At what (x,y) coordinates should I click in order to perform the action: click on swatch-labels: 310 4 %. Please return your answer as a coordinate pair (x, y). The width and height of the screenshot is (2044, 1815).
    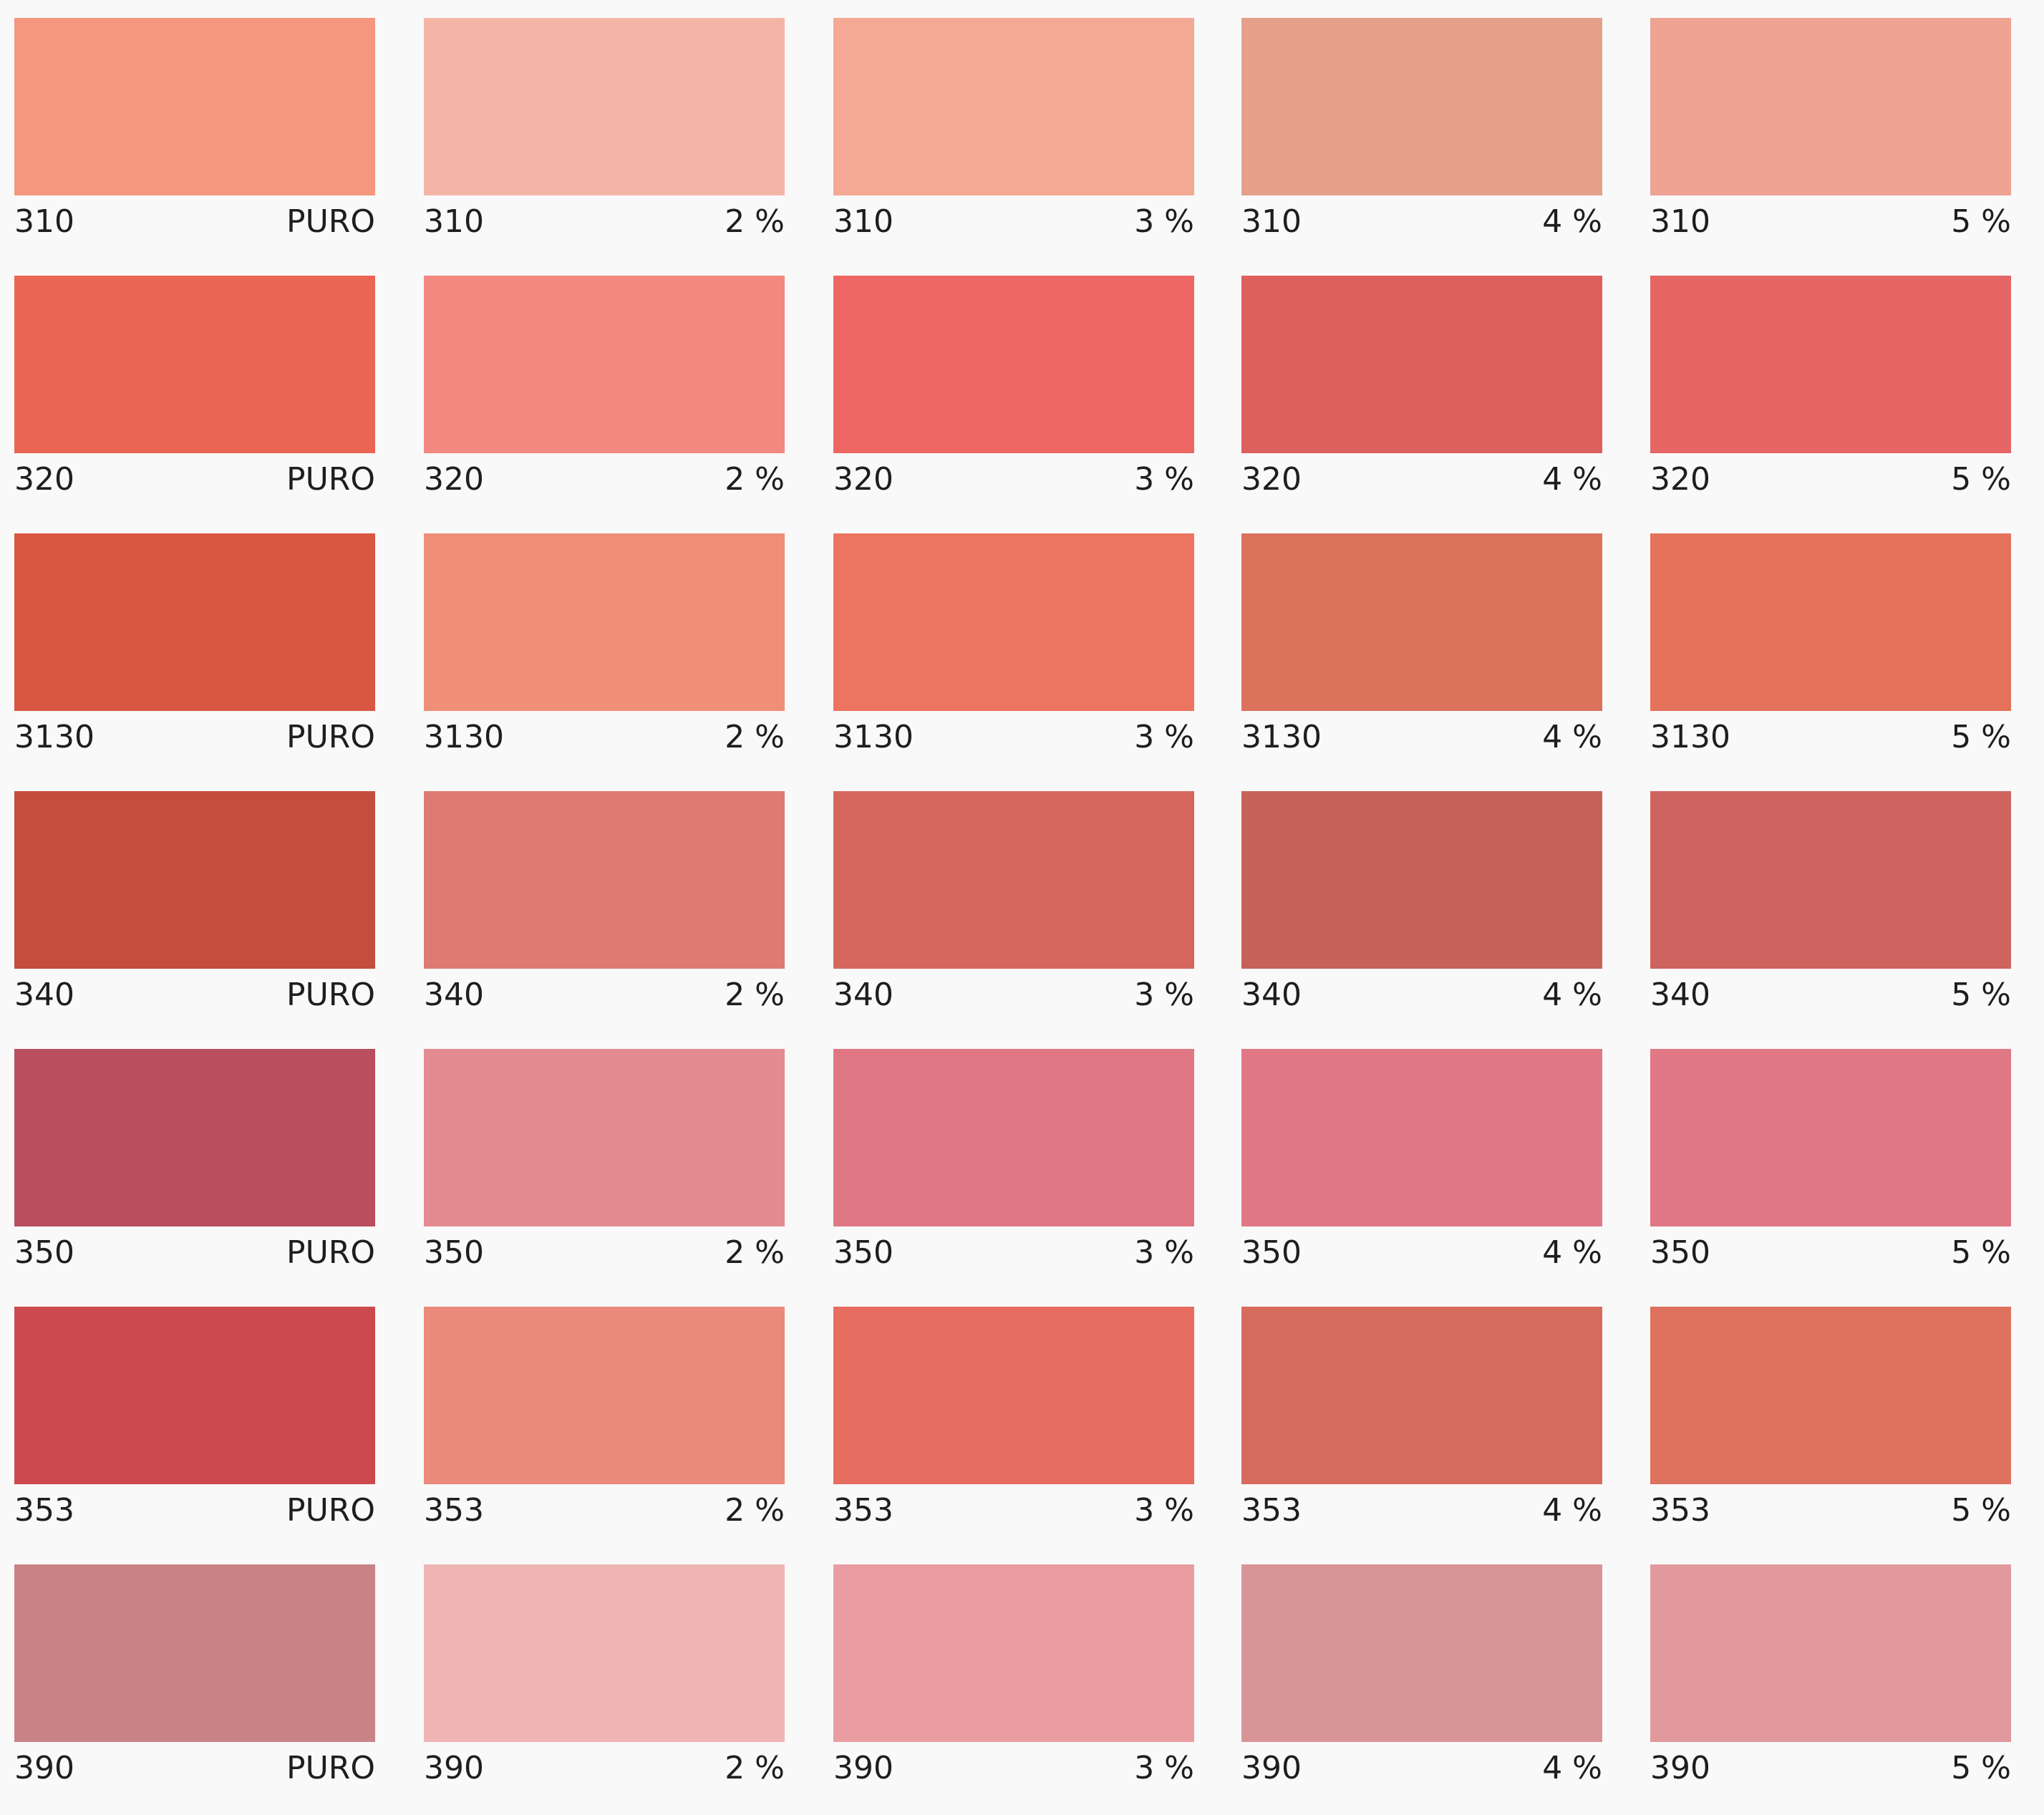
    Looking at the image, I should click on (1422, 222).